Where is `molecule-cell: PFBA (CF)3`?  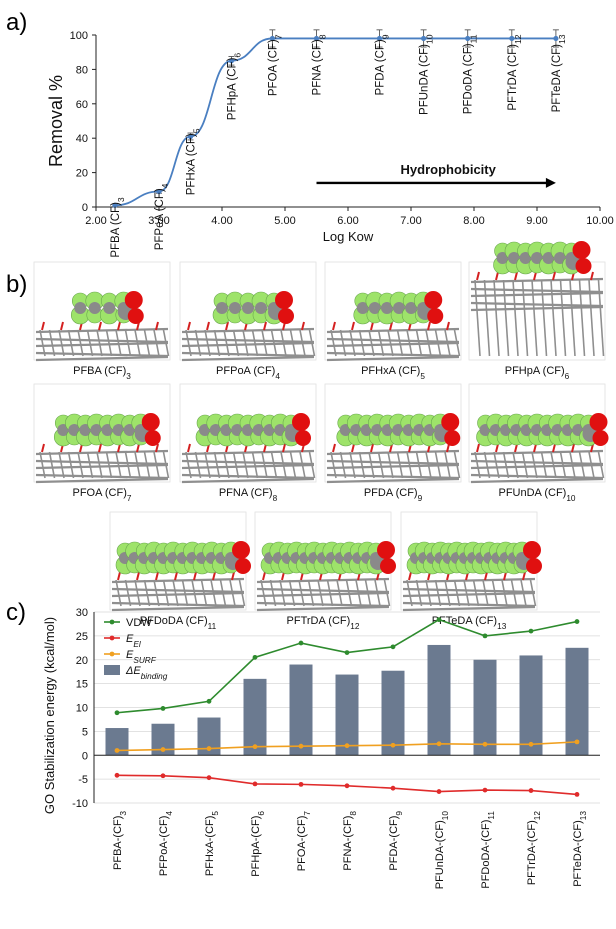
molecule-cell: PFBA (CF)3 is located at coordinates (102, 321).